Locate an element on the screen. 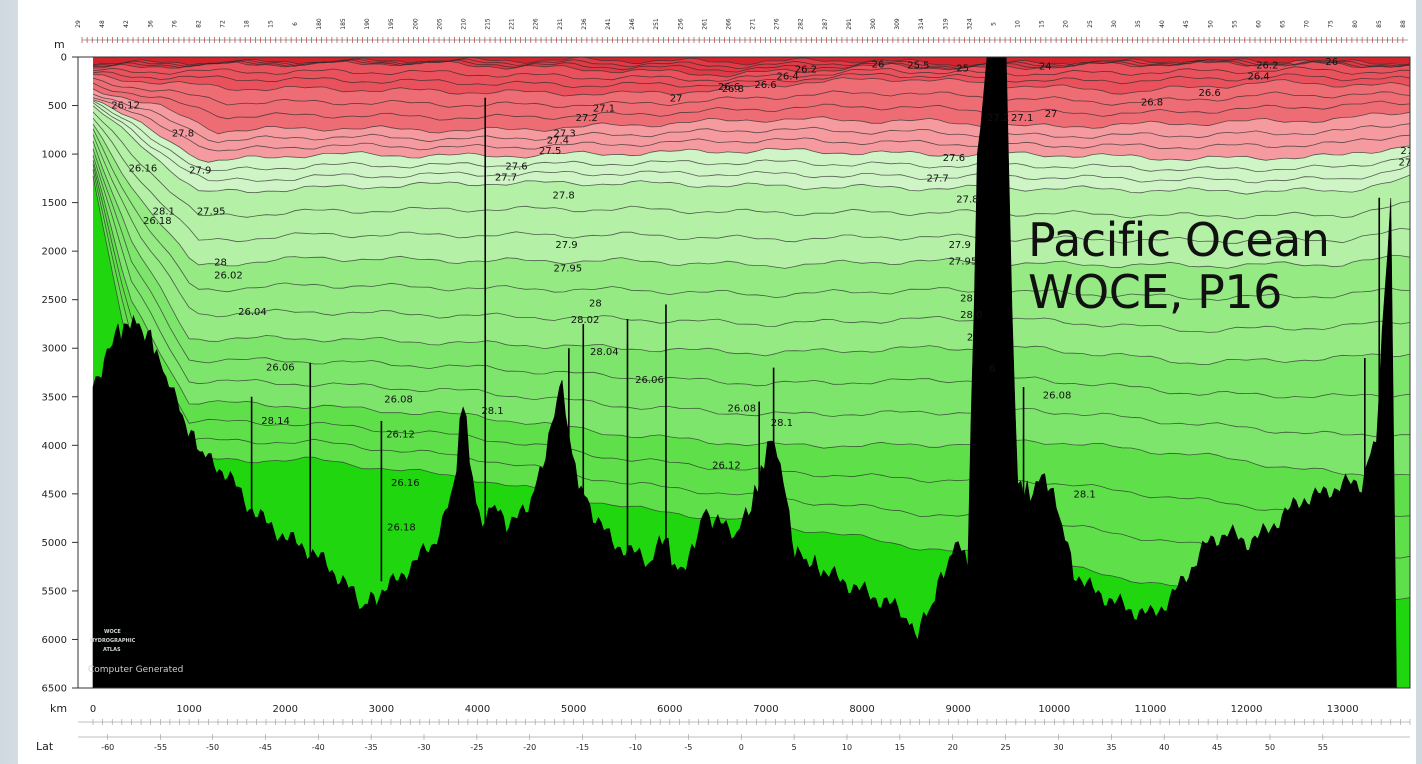 The width and height of the screenshot is (1422, 764). station-label: 246 is located at coordinates (632, 24).